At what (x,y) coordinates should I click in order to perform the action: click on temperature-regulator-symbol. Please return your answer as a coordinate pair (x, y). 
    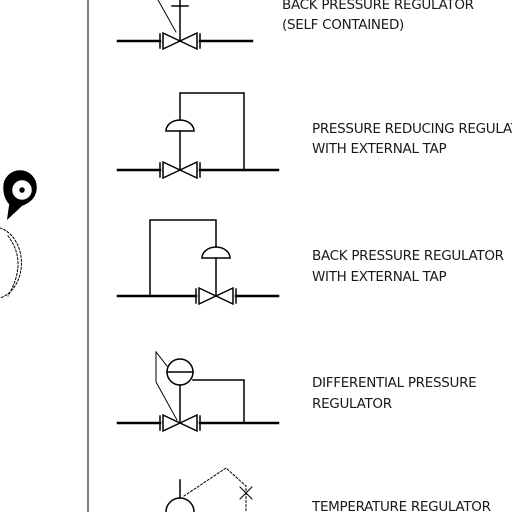
    Looking at the image, I should click on (209, 489).